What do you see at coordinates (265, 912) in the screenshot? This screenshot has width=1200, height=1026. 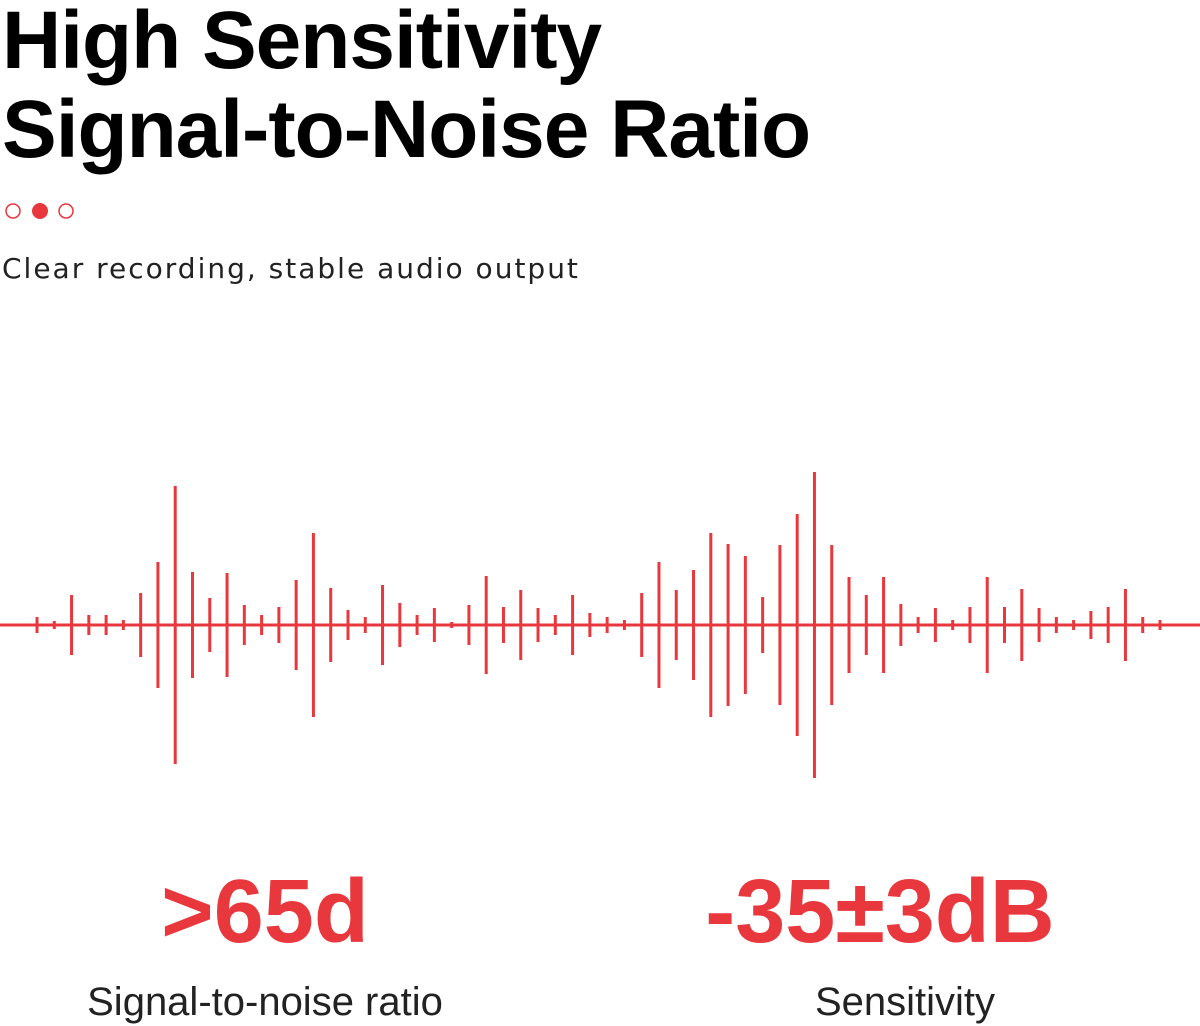 I see `stat-value: >65d` at bounding box center [265, 912].